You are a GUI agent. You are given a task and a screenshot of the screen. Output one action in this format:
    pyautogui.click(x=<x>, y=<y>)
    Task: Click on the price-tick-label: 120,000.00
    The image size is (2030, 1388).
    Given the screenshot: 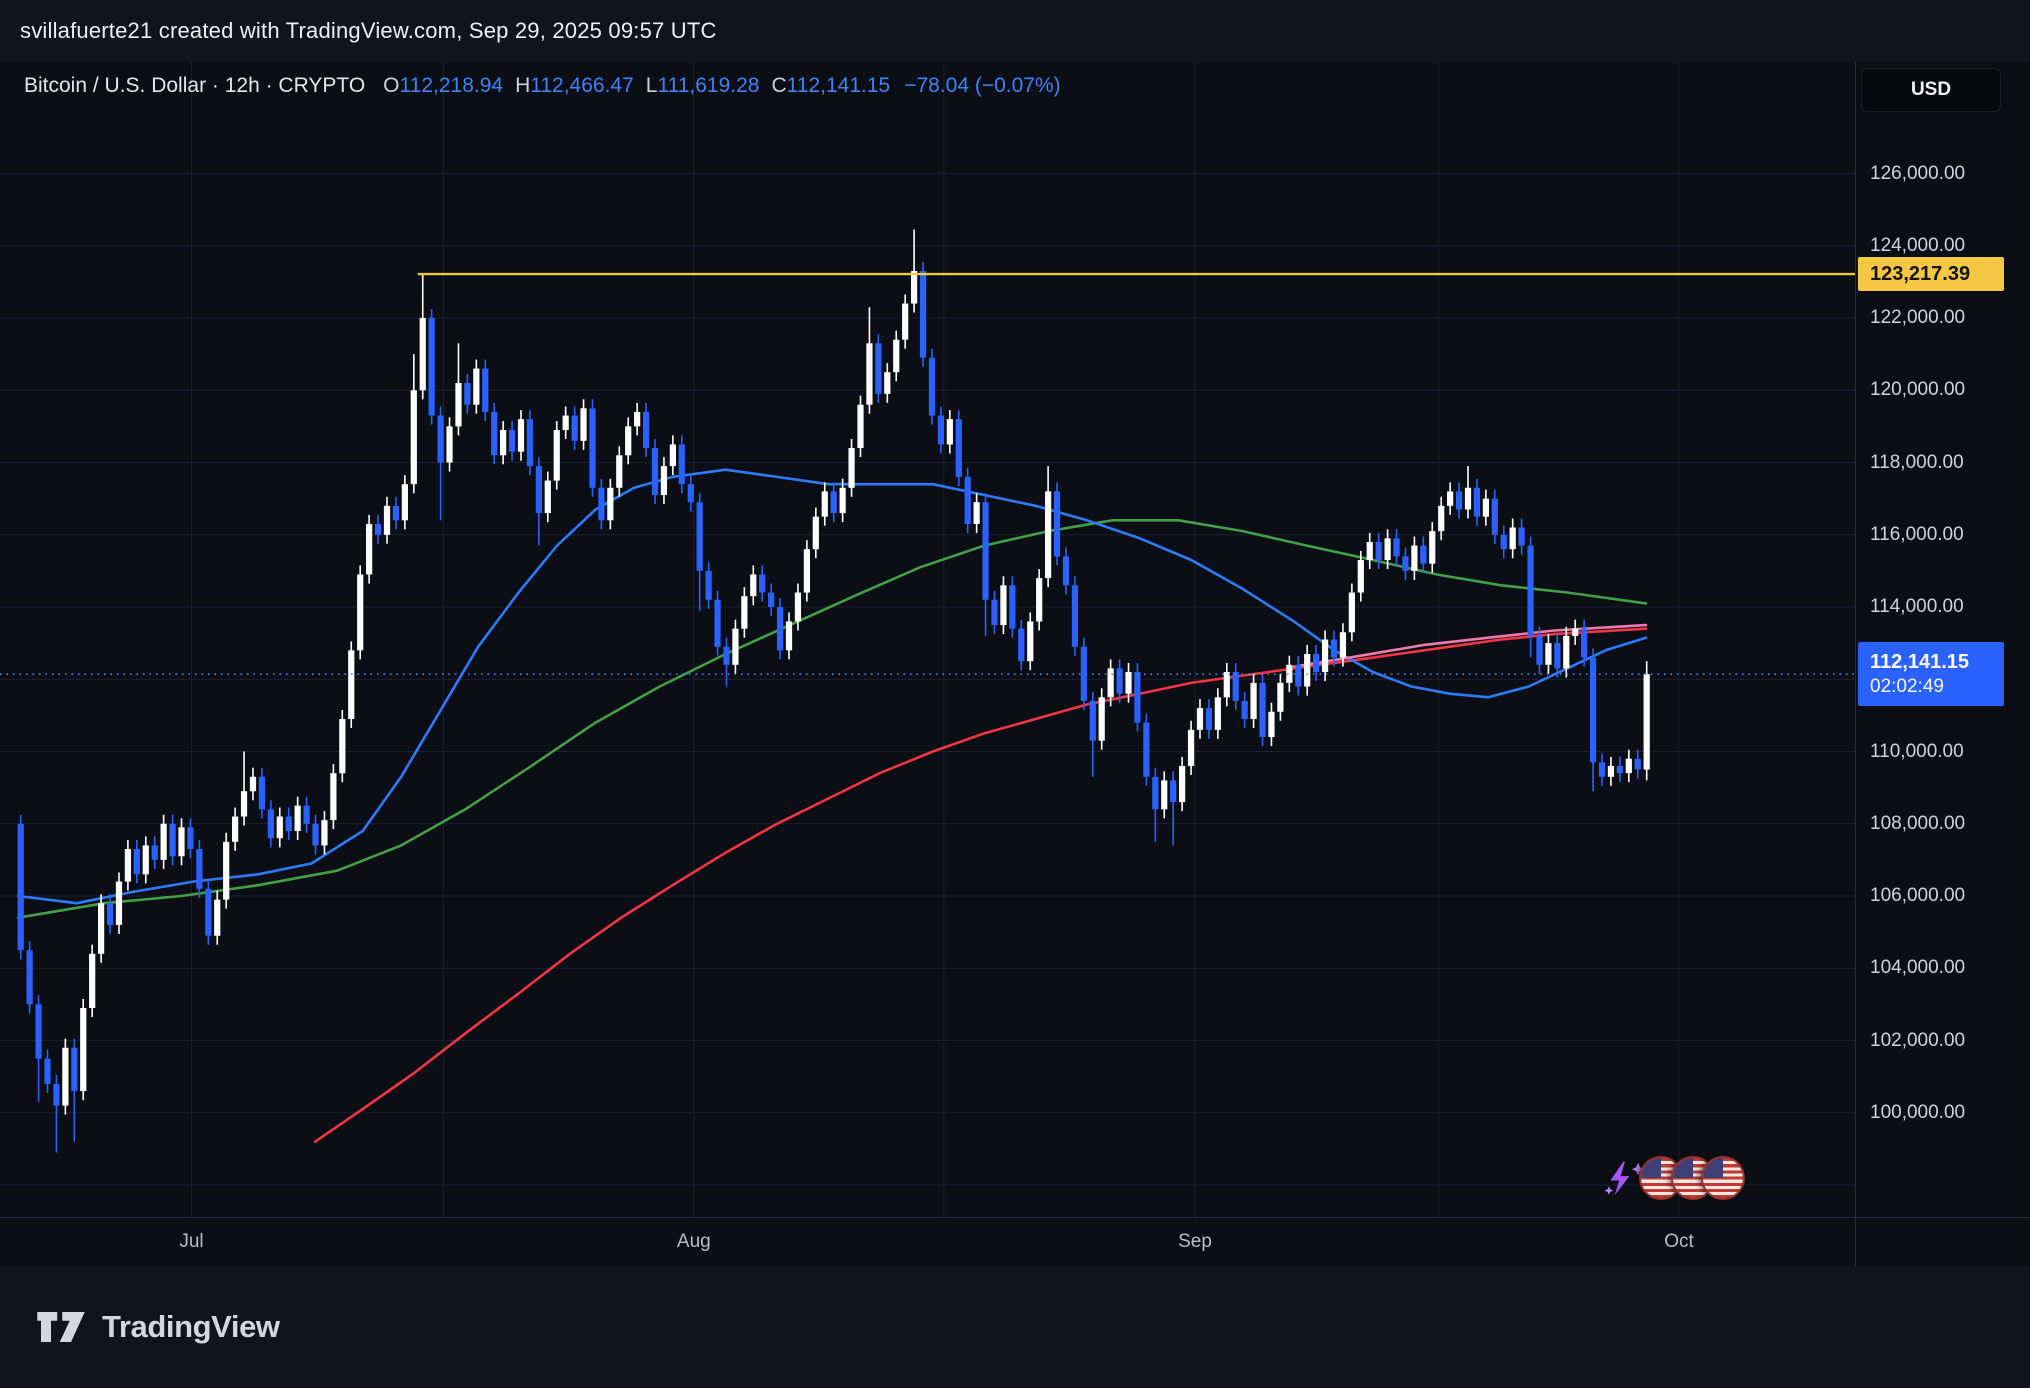 What is the action you would take?
    pyautogui.click(x=1918, y=390)
    